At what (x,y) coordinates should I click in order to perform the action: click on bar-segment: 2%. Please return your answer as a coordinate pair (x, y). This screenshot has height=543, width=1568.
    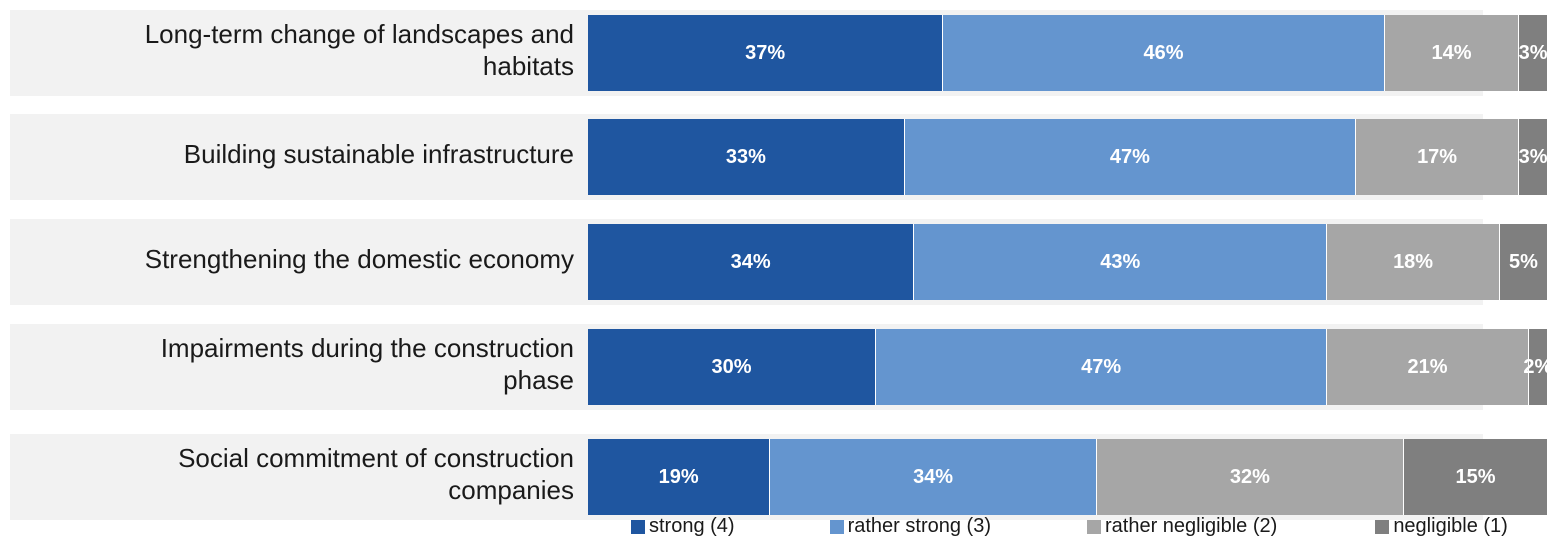
    Looking at the image, I should click on (1537, 367).